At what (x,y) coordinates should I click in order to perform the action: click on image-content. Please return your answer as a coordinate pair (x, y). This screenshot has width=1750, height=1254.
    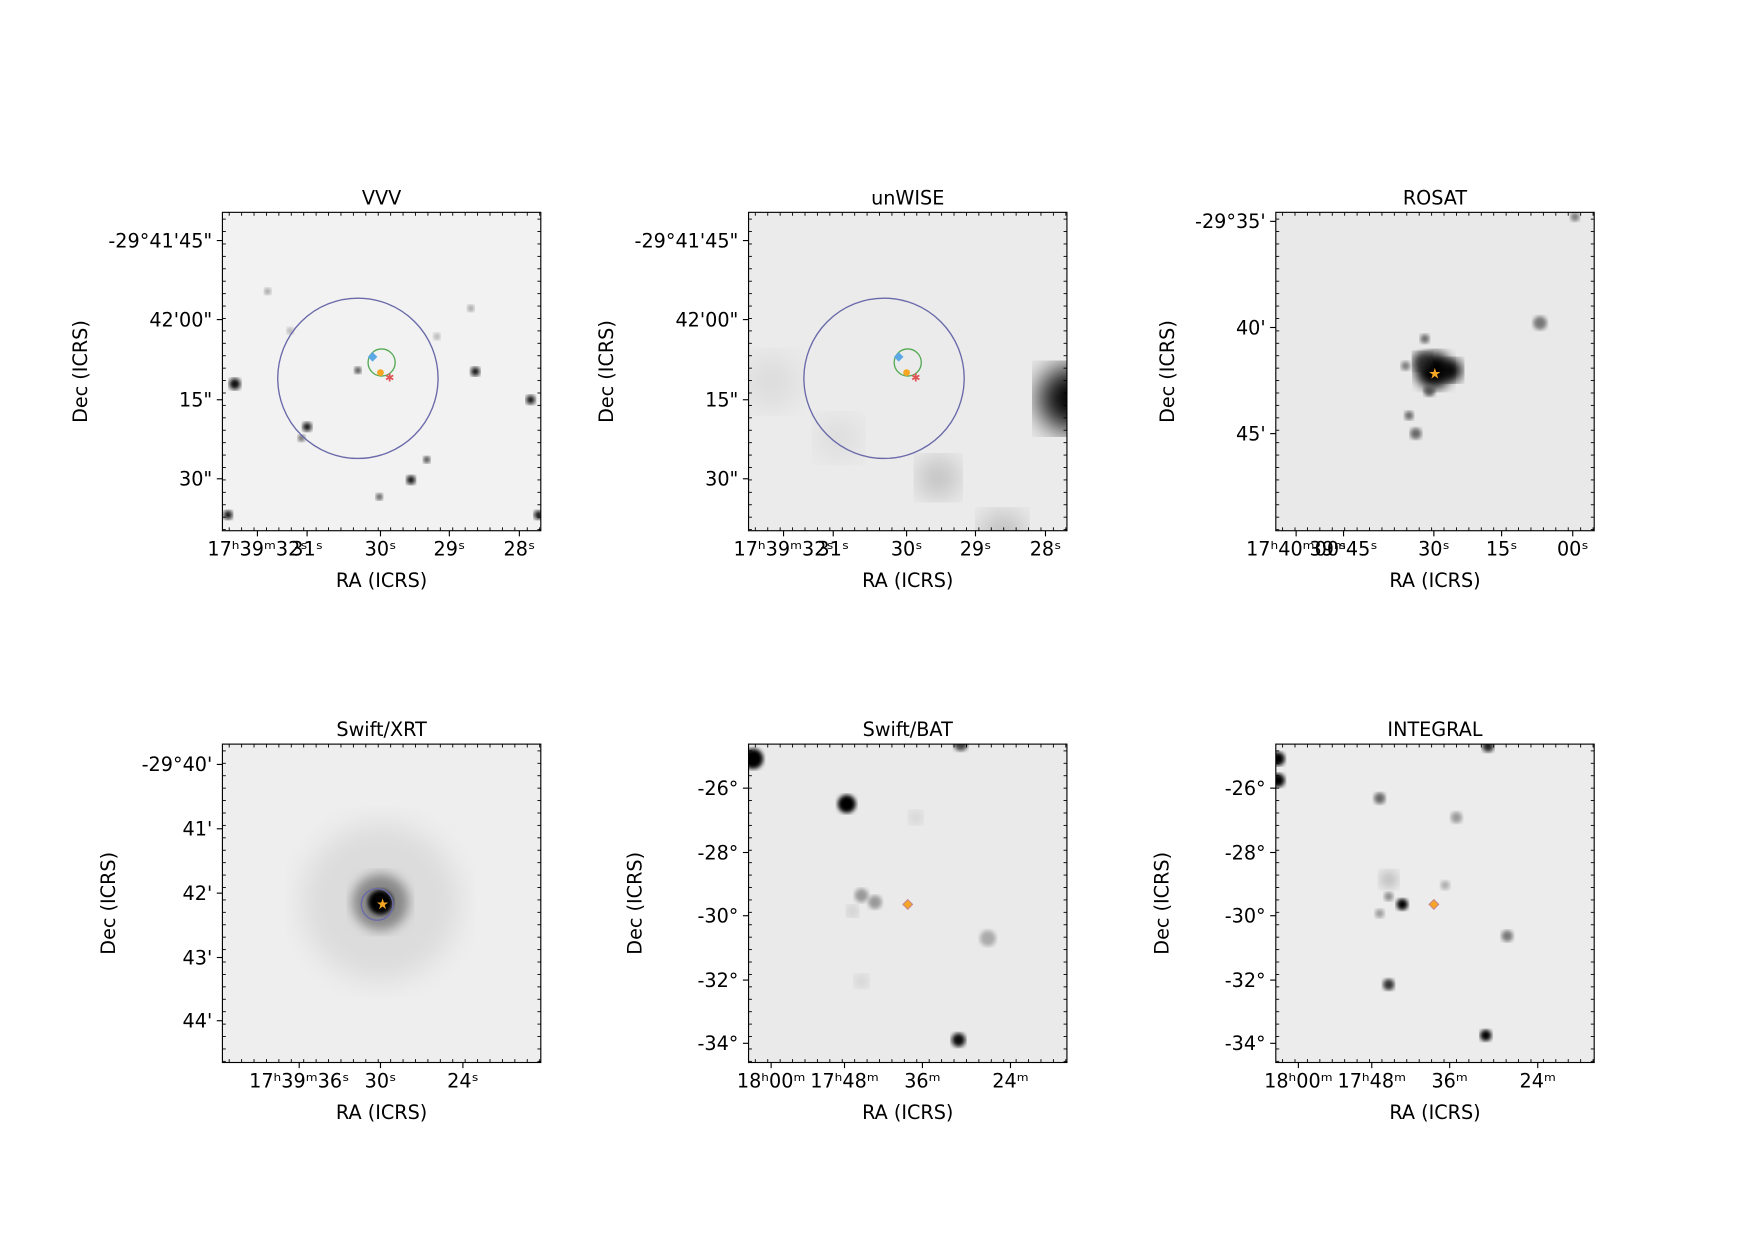
    Looking at the image, I should click on (1394, 893).